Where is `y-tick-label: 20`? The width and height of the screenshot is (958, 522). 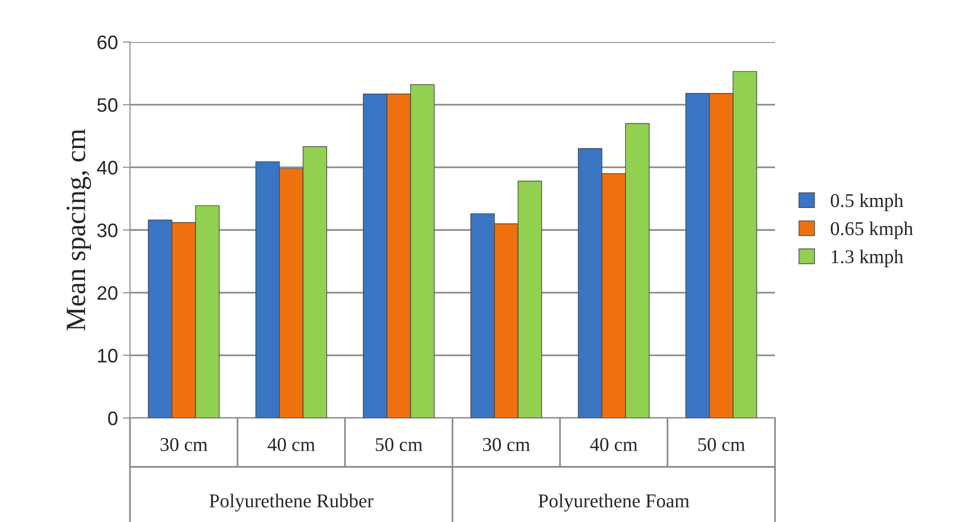 y-tick-label: 20 is located at coordinates (108, 293).